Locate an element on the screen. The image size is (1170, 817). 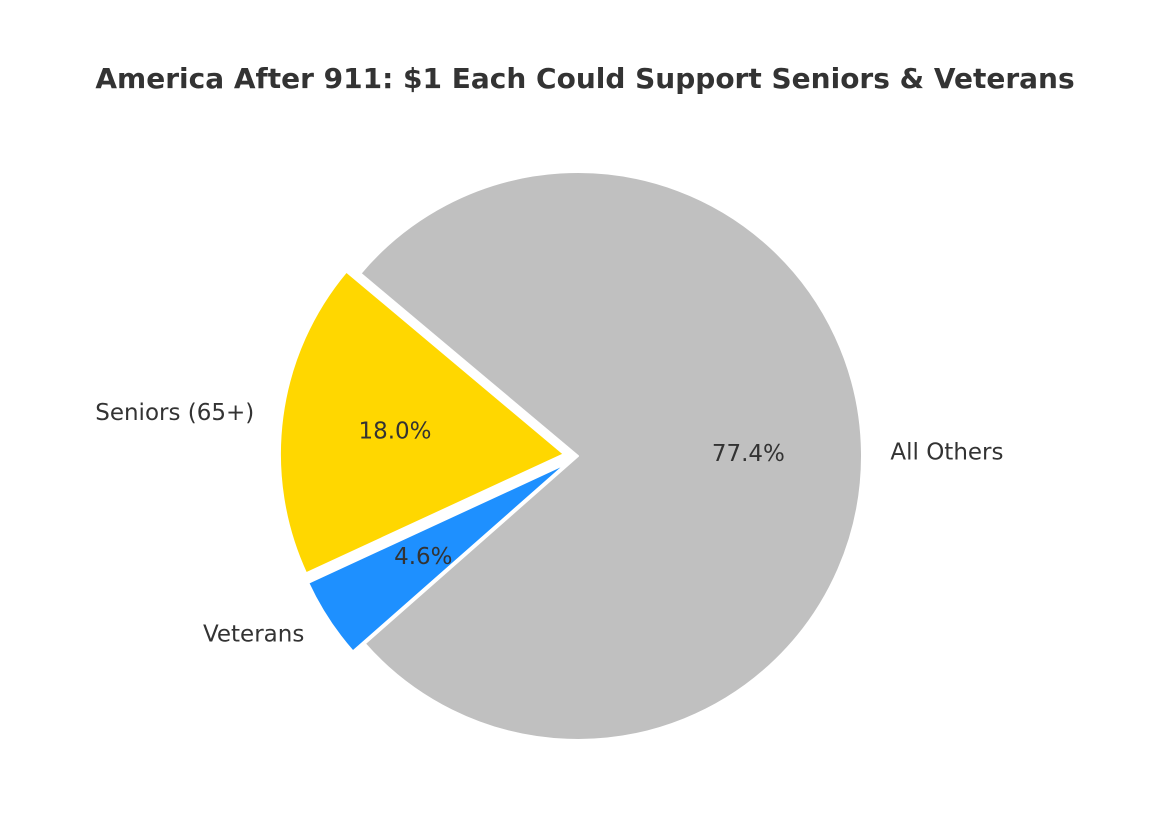
pie-category-label-seniors-65: Seniors (65+) is located at coordinates (174, 413).